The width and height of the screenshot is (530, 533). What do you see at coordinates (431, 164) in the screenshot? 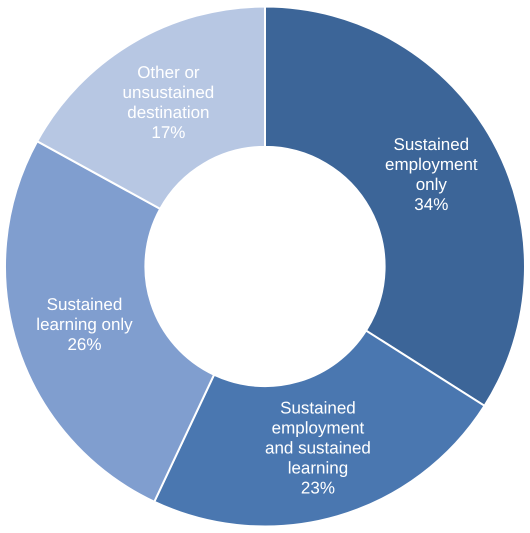
I see `slice-label: Sustained employment only` at bounding box center [431, 164].